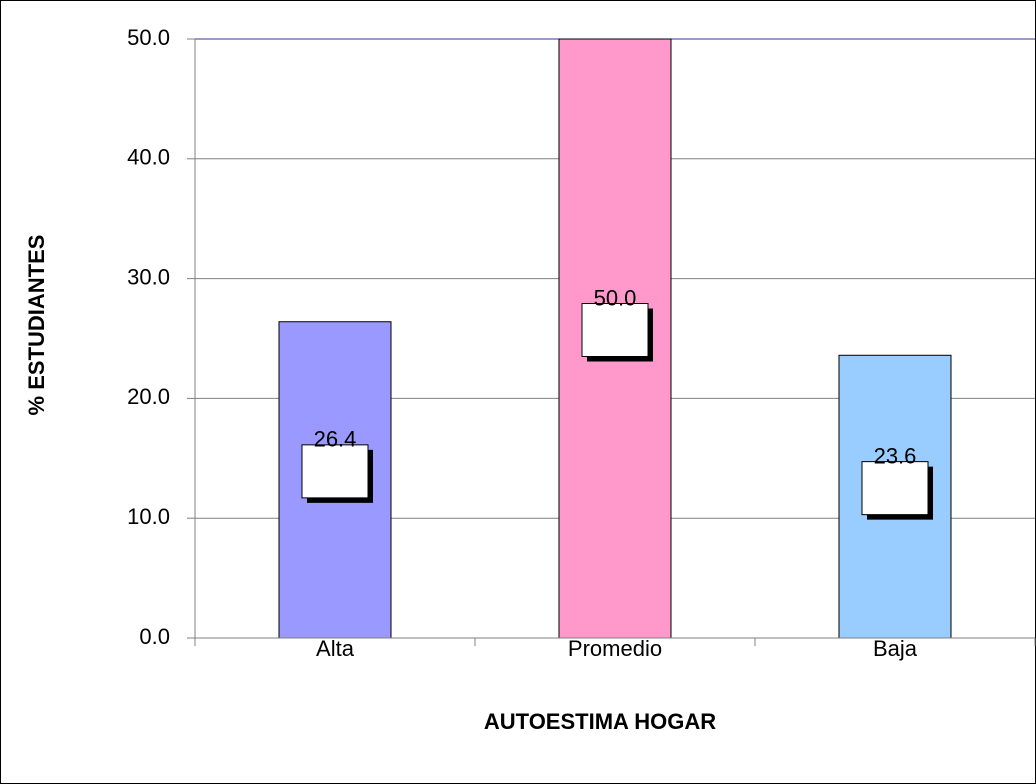  Describe the element at coordinates (615, 648) in the screenshot. I see `x-tick-label: Promedio` at that location.